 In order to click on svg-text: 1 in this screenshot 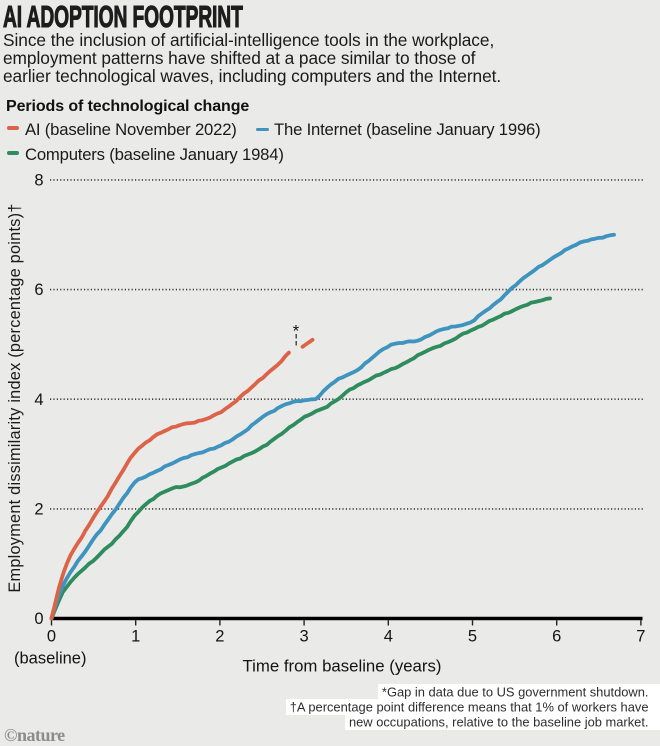, I will do `click(135, 637)`.